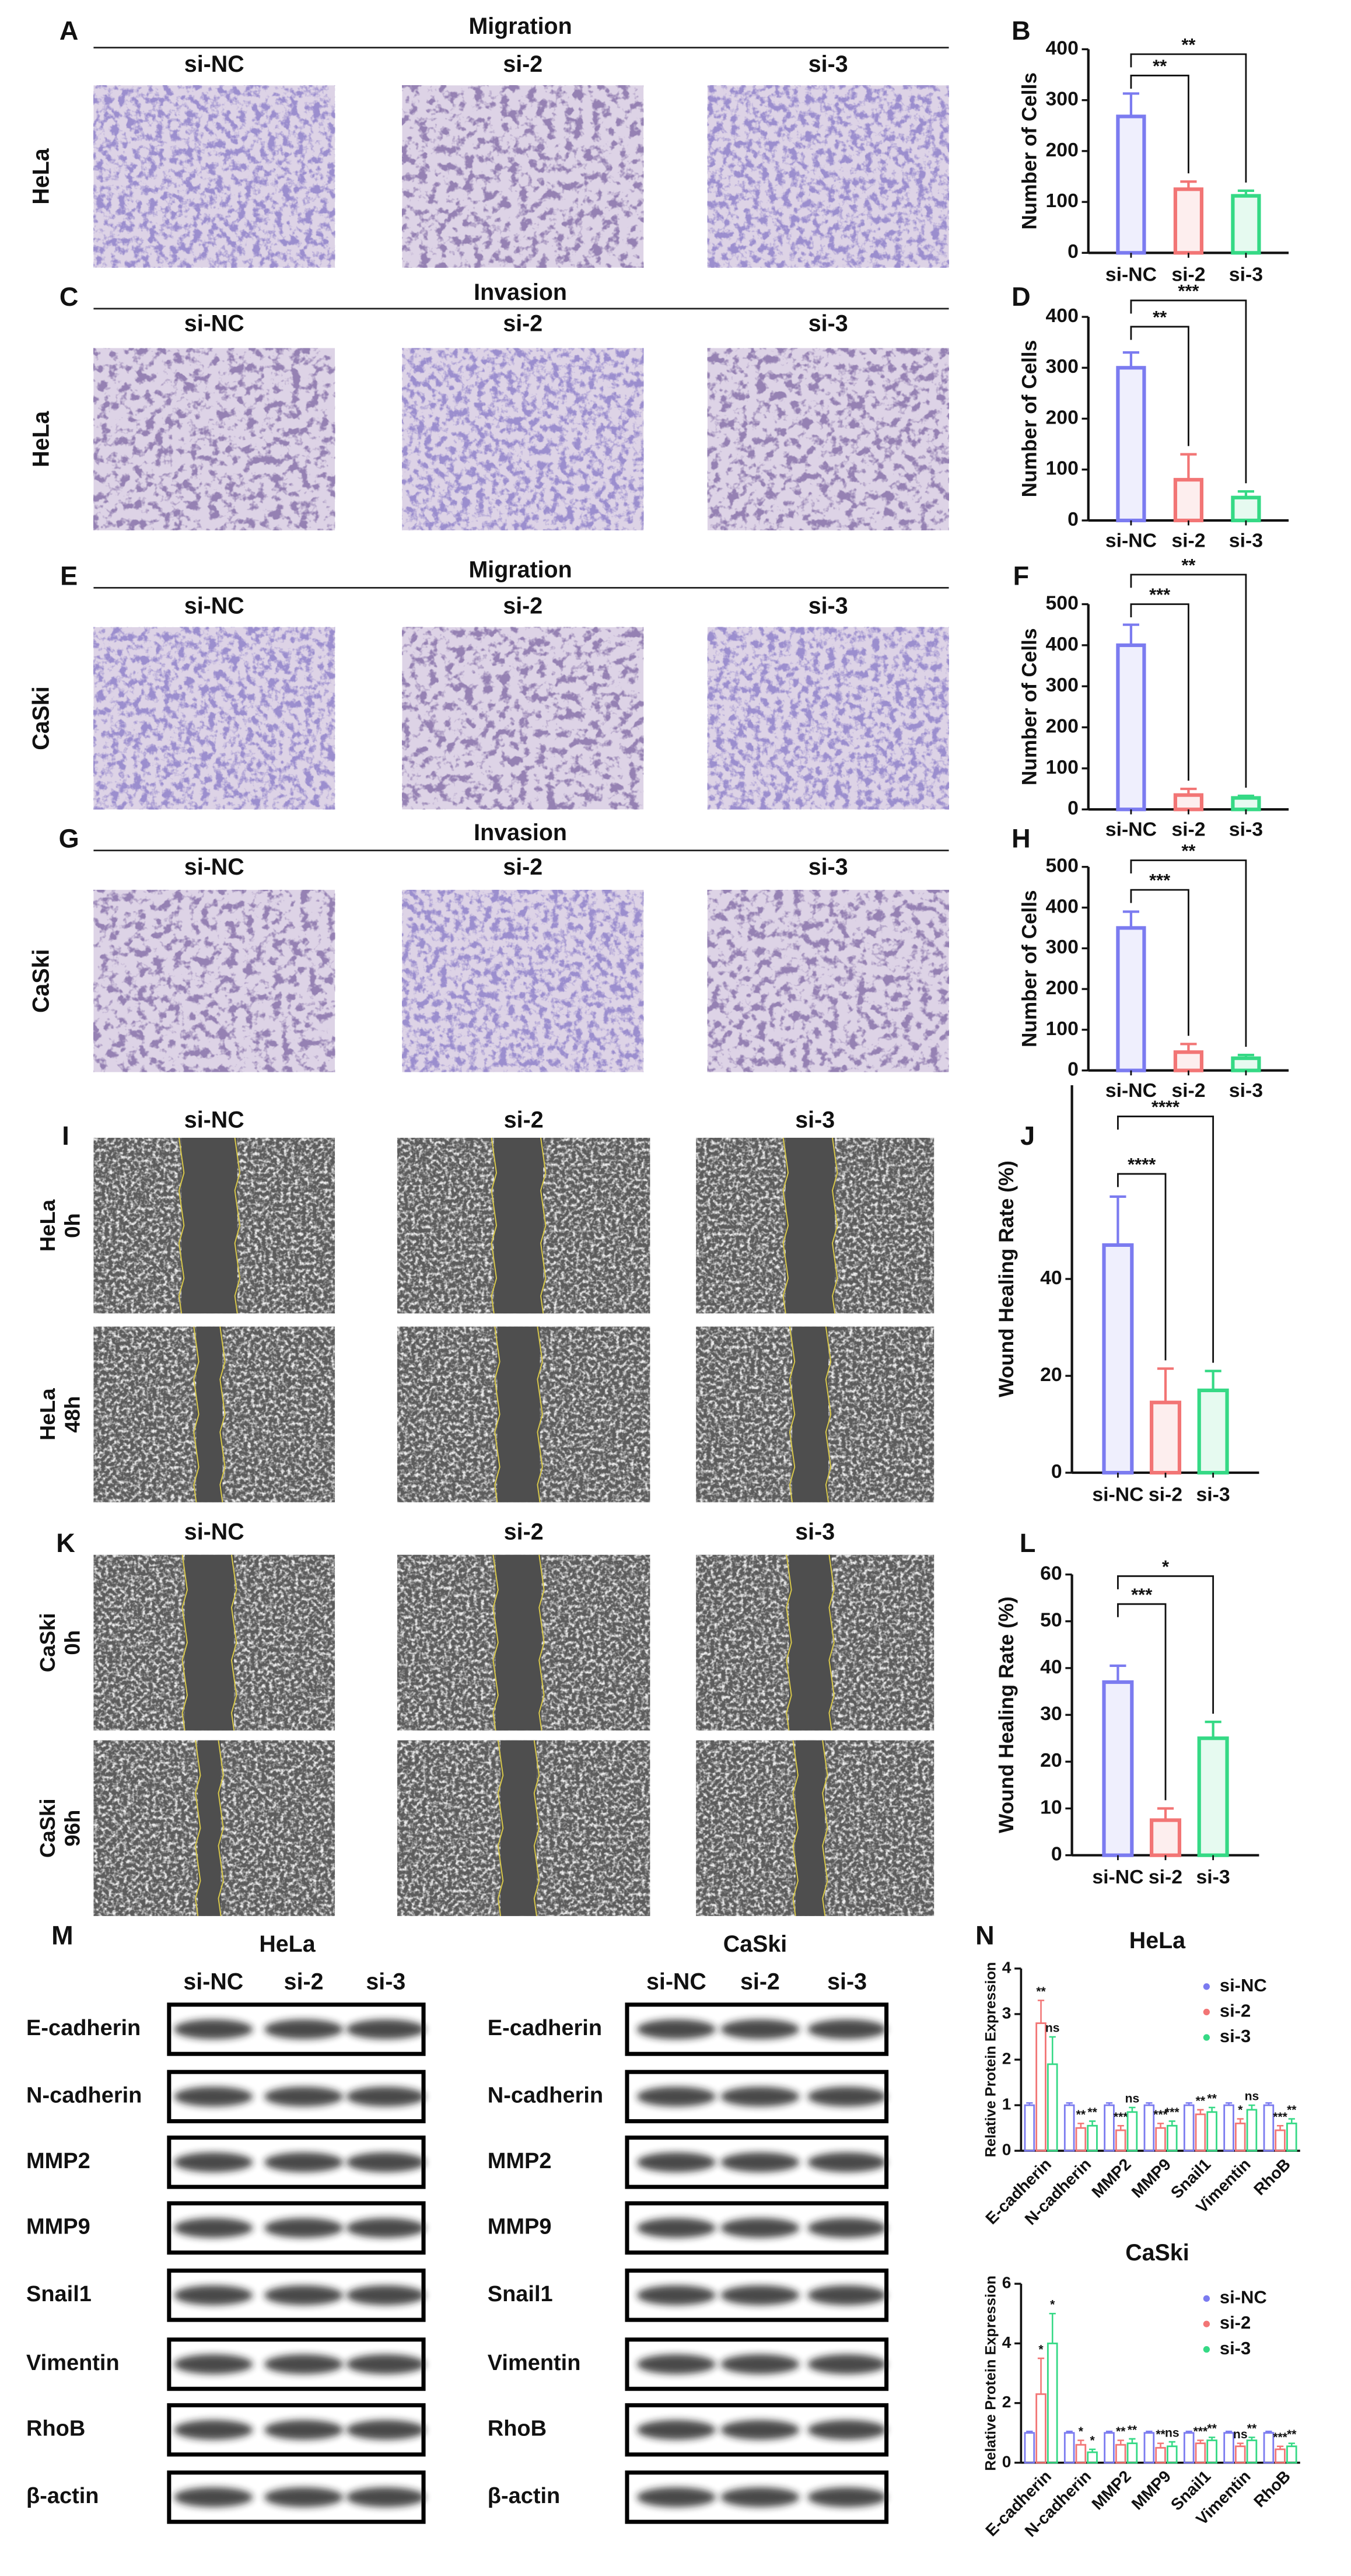 Image resolution: width=1351 pixels, height=2576 pixels. I want to click on y-tick-label: 400, so click(1062, 906).